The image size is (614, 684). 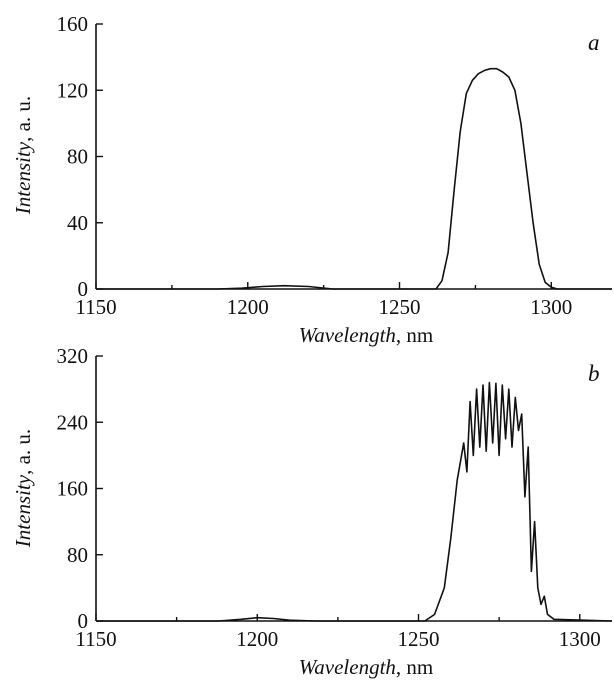 I want to click on panel-a-ylabel-unit: , a. u., so click(x=23, y=119).